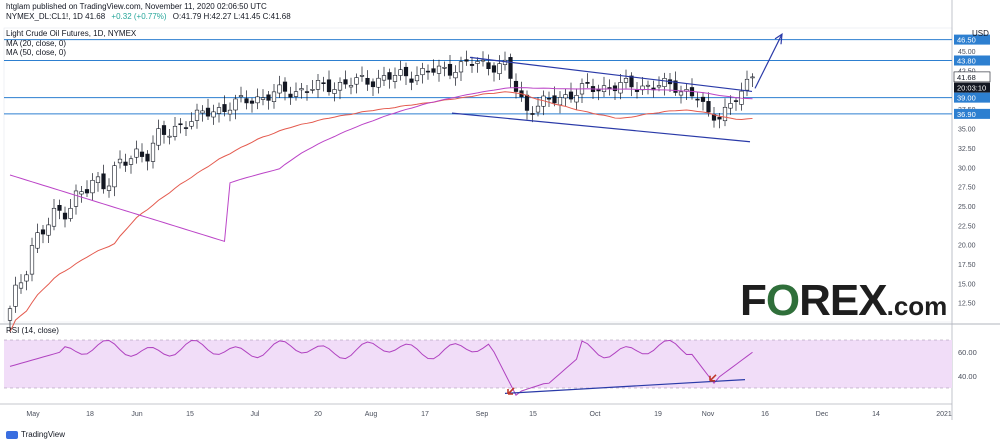  What do you see at coordinates (43, 434) in the screenshot?
I see `tradingview-text: TradingView` at bounding box center [43, 434].